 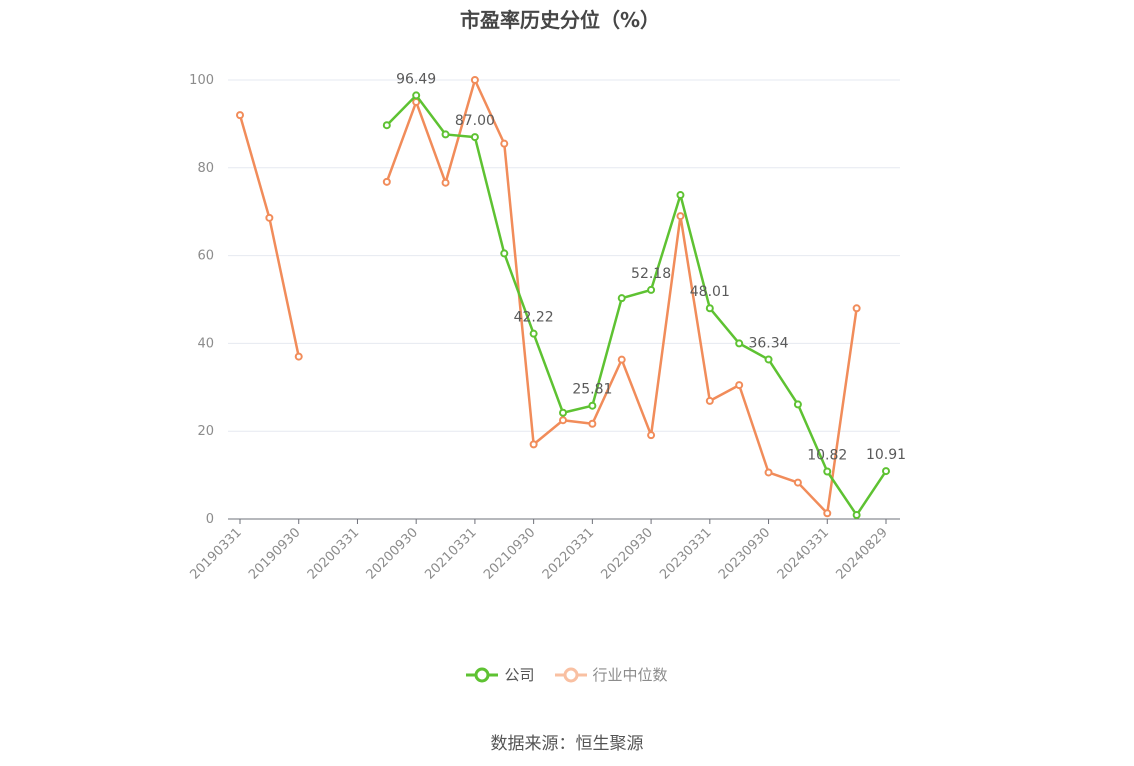 What do you see at coordinates (205, 431) in the screenshot?
I see `y-tick-label: 20` at bounding box center [205, 431].